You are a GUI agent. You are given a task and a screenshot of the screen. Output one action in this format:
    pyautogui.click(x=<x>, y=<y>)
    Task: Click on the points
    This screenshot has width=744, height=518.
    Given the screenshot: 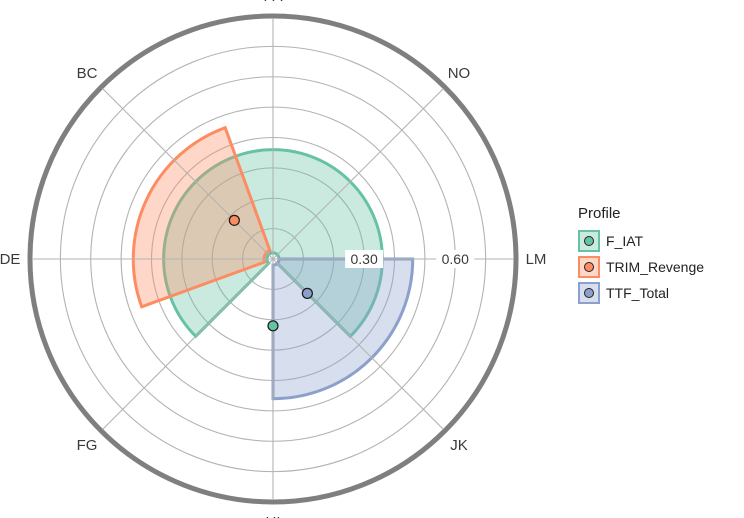 What is the action you would take?
    pyautogui.click(x=270, y=273)
    